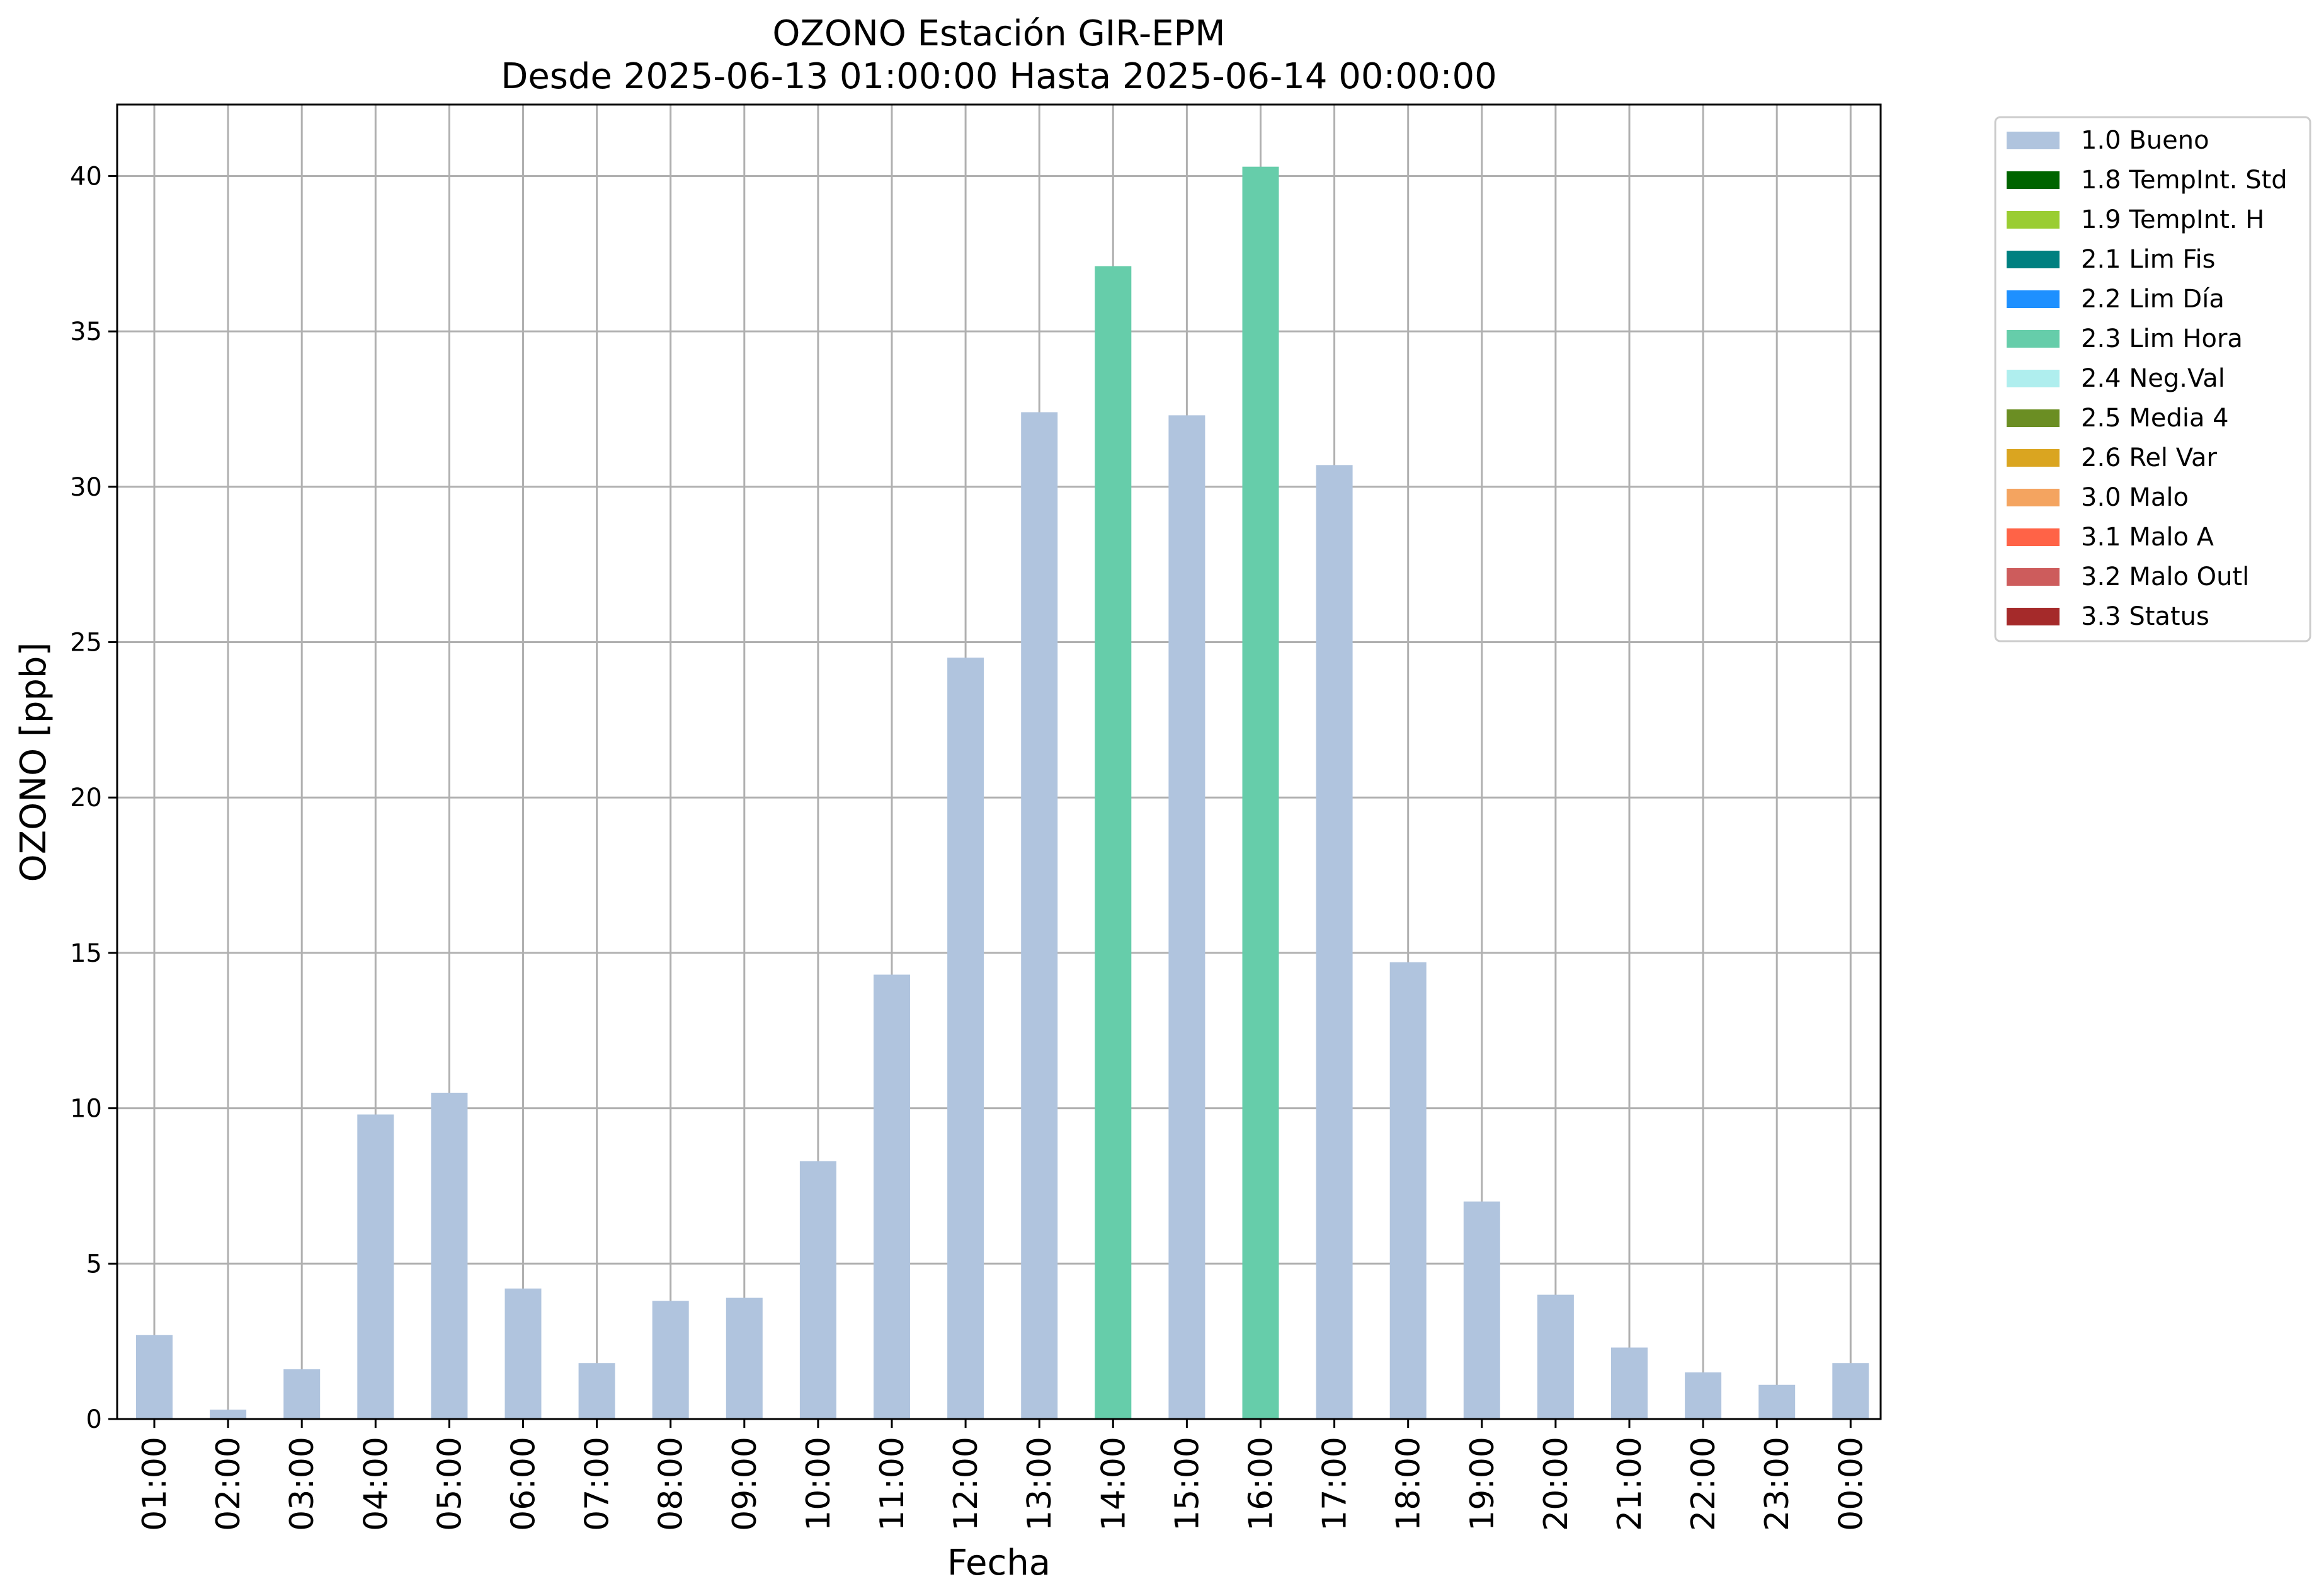 Image resolution: width=2319 pixels, height=1596 pixels. I want to click on y-axis: 0 5 10 15 20 25 30 35 40, so click(93, 798).